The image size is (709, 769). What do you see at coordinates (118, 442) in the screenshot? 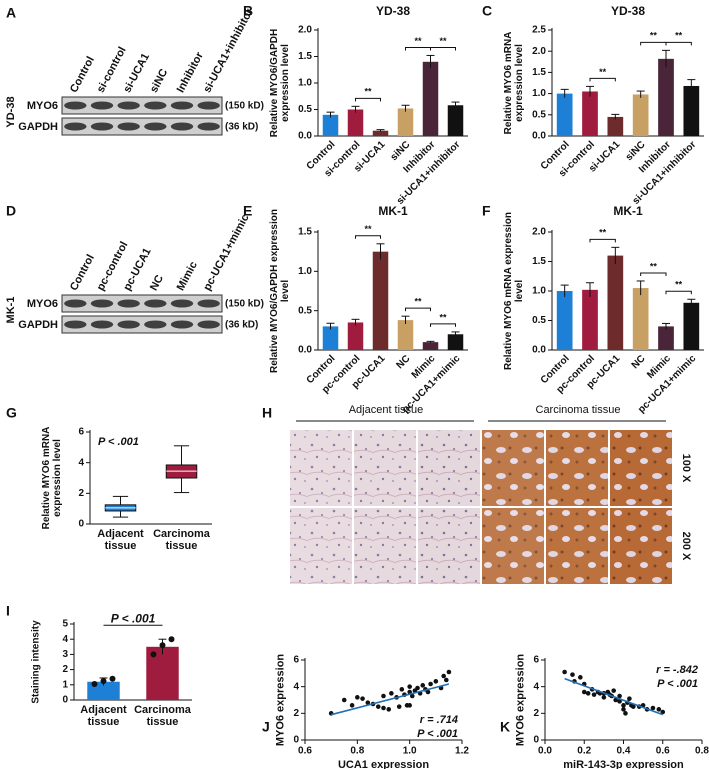
I see `annotation: P < .001` at bounding box center [118, 442].